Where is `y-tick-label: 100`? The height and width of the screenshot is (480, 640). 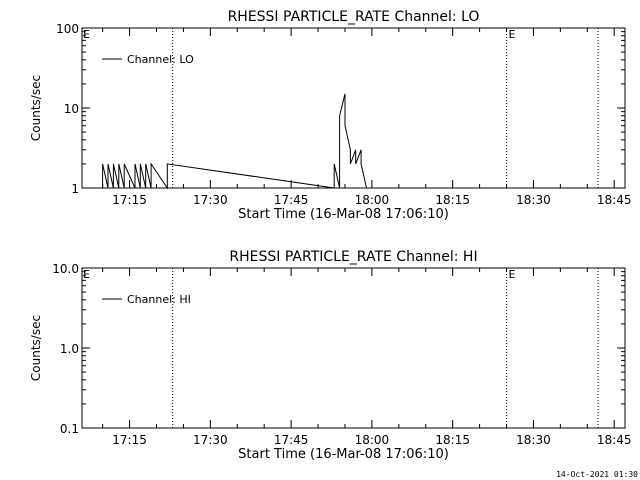
y-tick-label: 100 is located at coordinates (67, 29).